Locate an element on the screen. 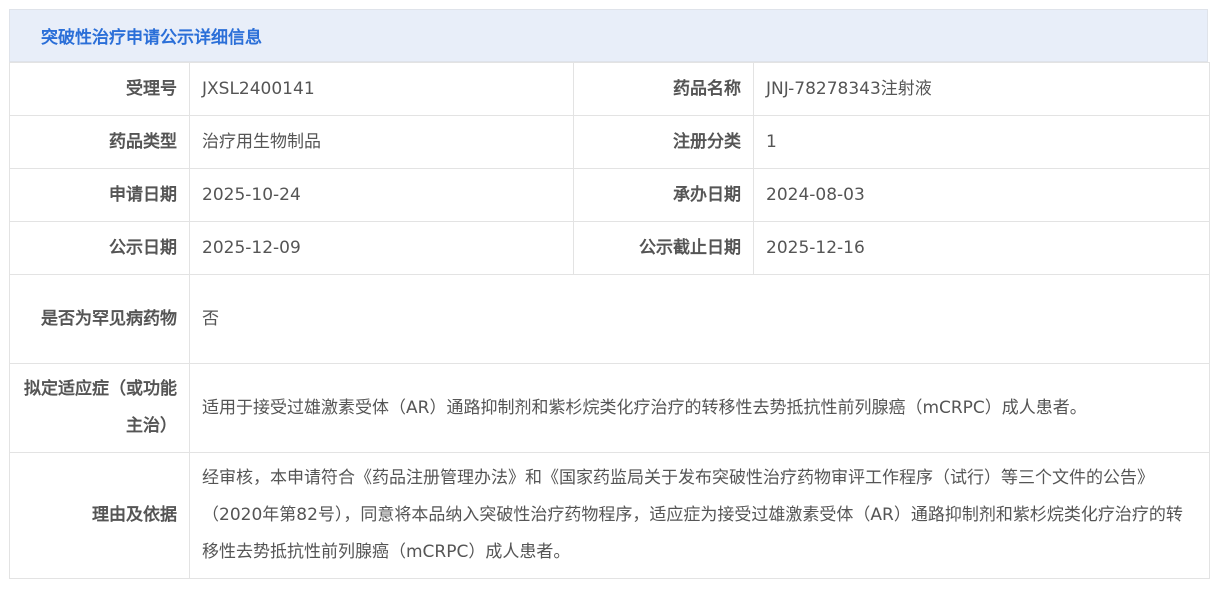 This screenshot has height=594, width=1218. field-label: 承办日期 is located at coordinates (663, 195).